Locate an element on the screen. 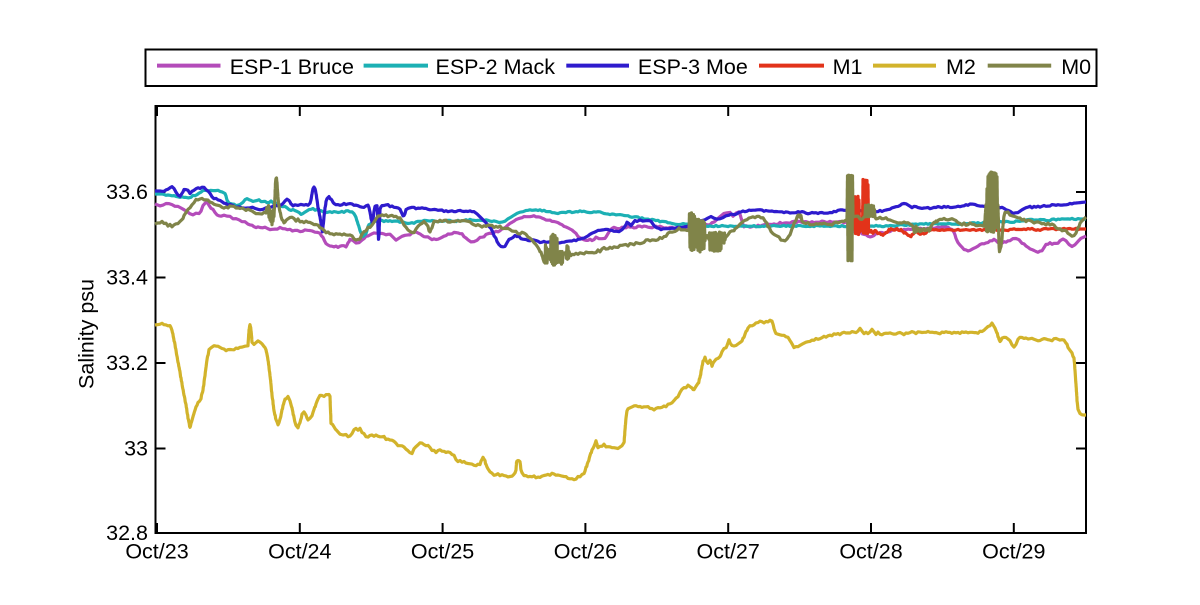 This screenshot has height=605, width=1200. svg-text: ESP-1 Bruce is located at coordinates (292, 67).